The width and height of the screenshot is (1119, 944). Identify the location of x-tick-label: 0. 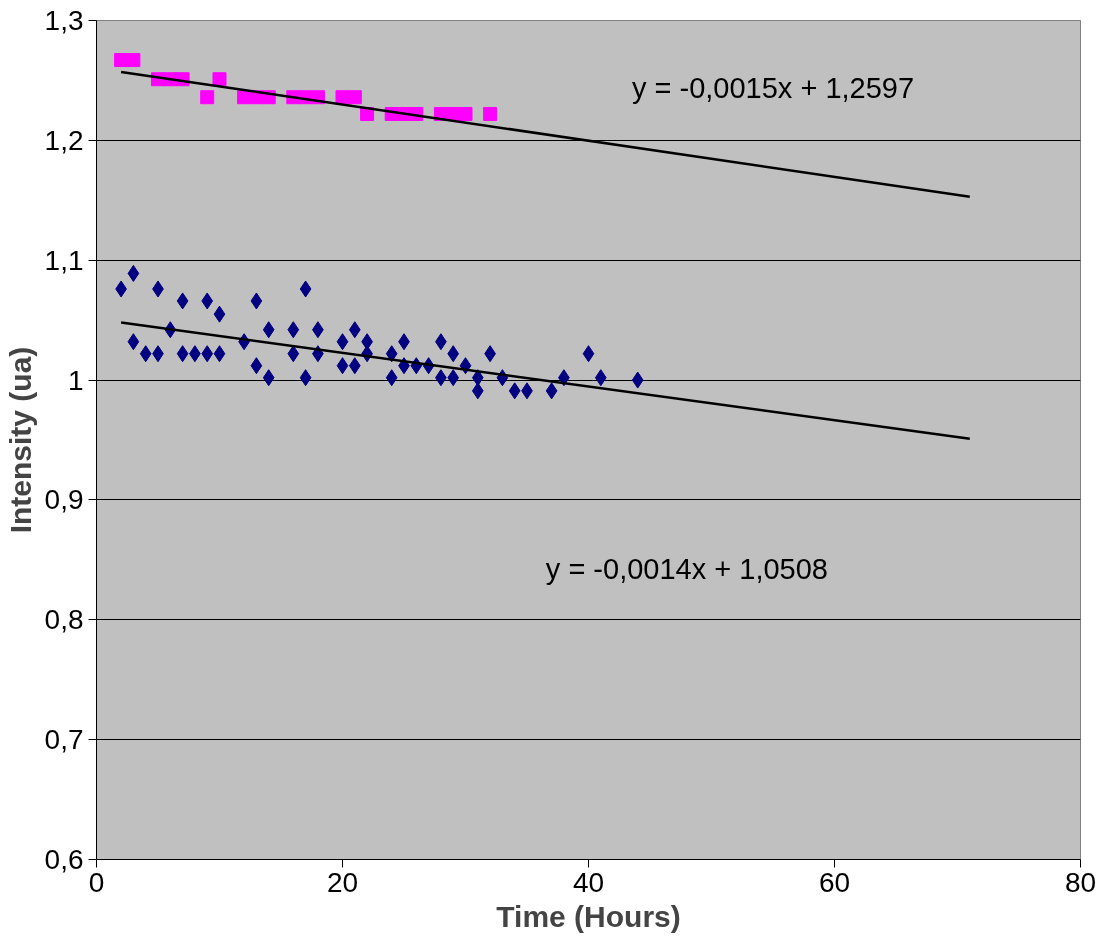
(96, 882).